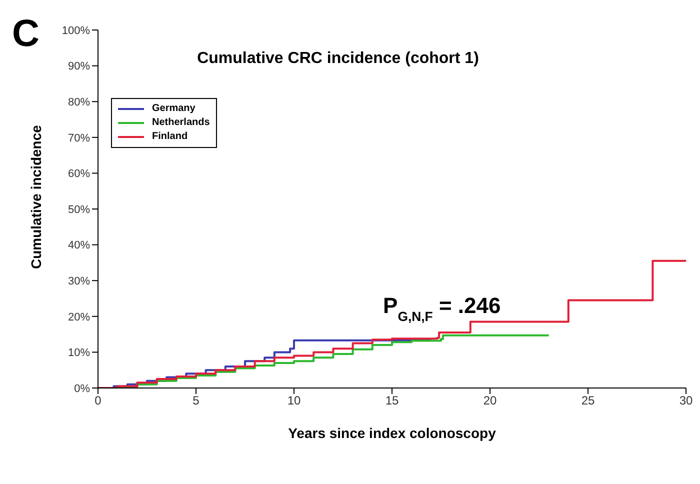 The image size is (700, 484). Describe the element at coordinates (79, 102) in the screenshot. I see `y-tick-label: 80%` at that location.